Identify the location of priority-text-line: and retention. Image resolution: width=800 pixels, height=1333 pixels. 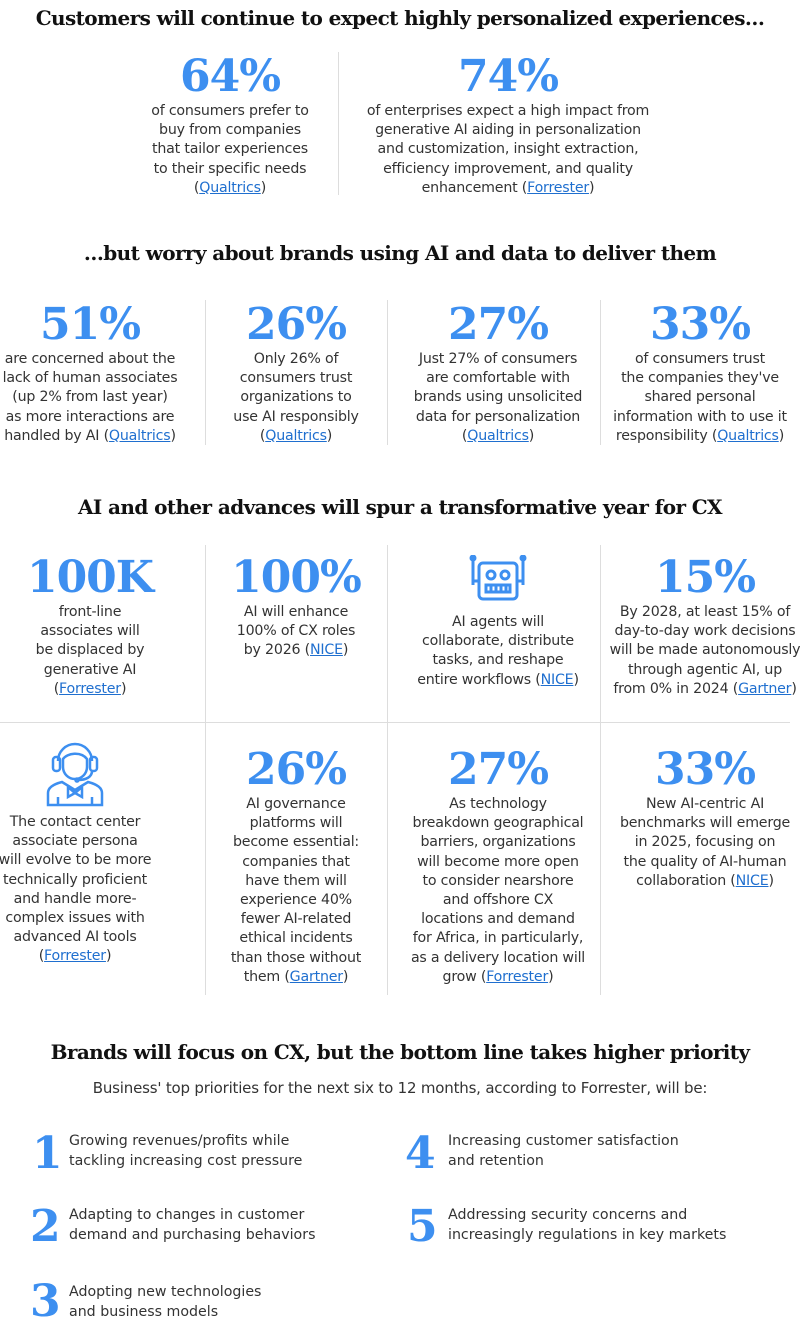
(496, 1160).